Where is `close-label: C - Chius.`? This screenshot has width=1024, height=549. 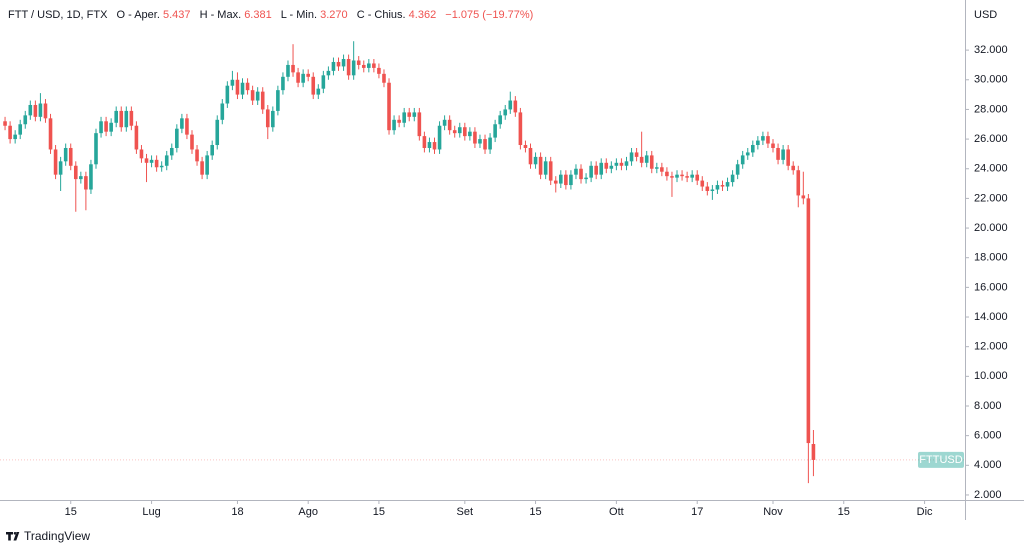 close-label: C - Chius. is located at coordinates (381, 15).